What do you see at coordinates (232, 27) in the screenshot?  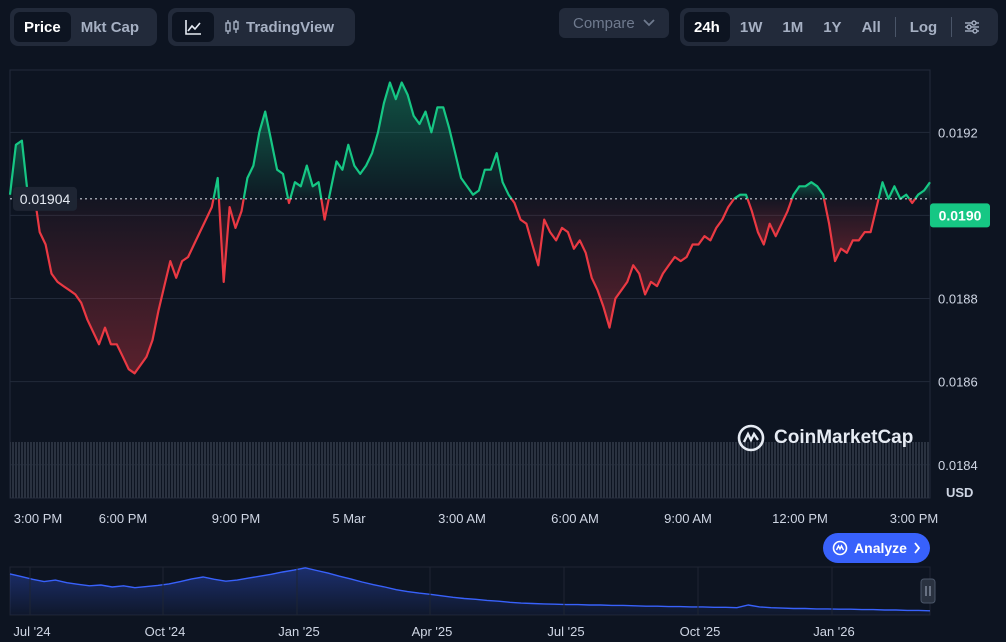 I see `candlestick-icon` at bounding box center [232, 27].